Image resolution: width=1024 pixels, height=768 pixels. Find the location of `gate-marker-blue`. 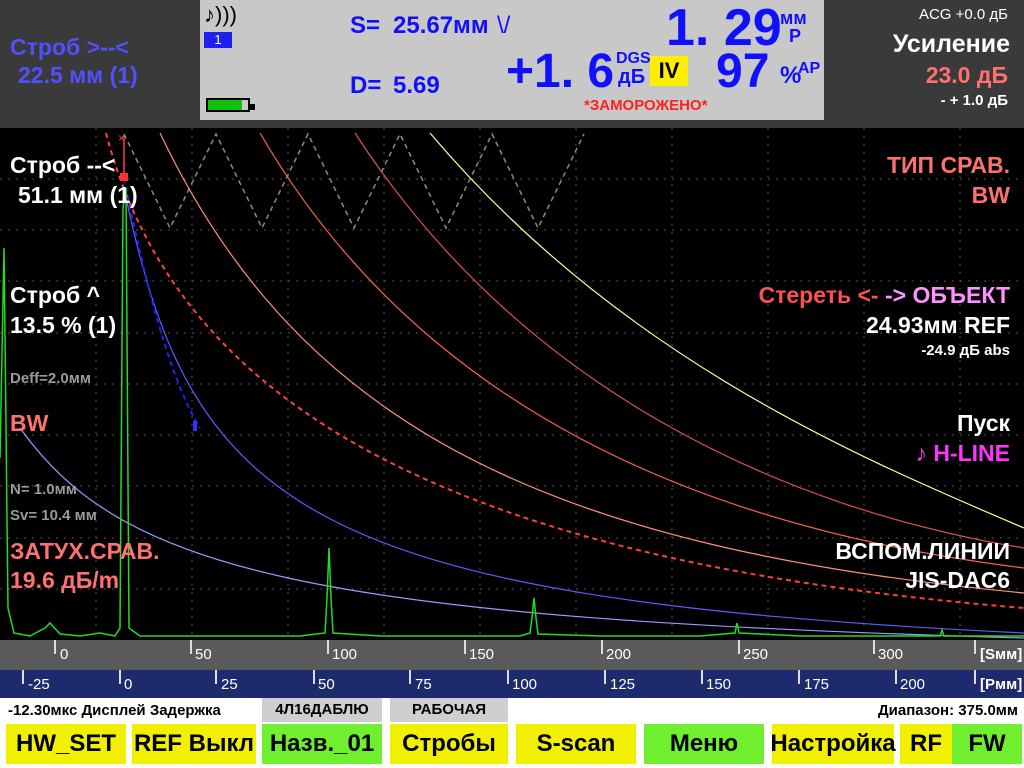

gate-marker-blue is located at coordinates (195, 426).